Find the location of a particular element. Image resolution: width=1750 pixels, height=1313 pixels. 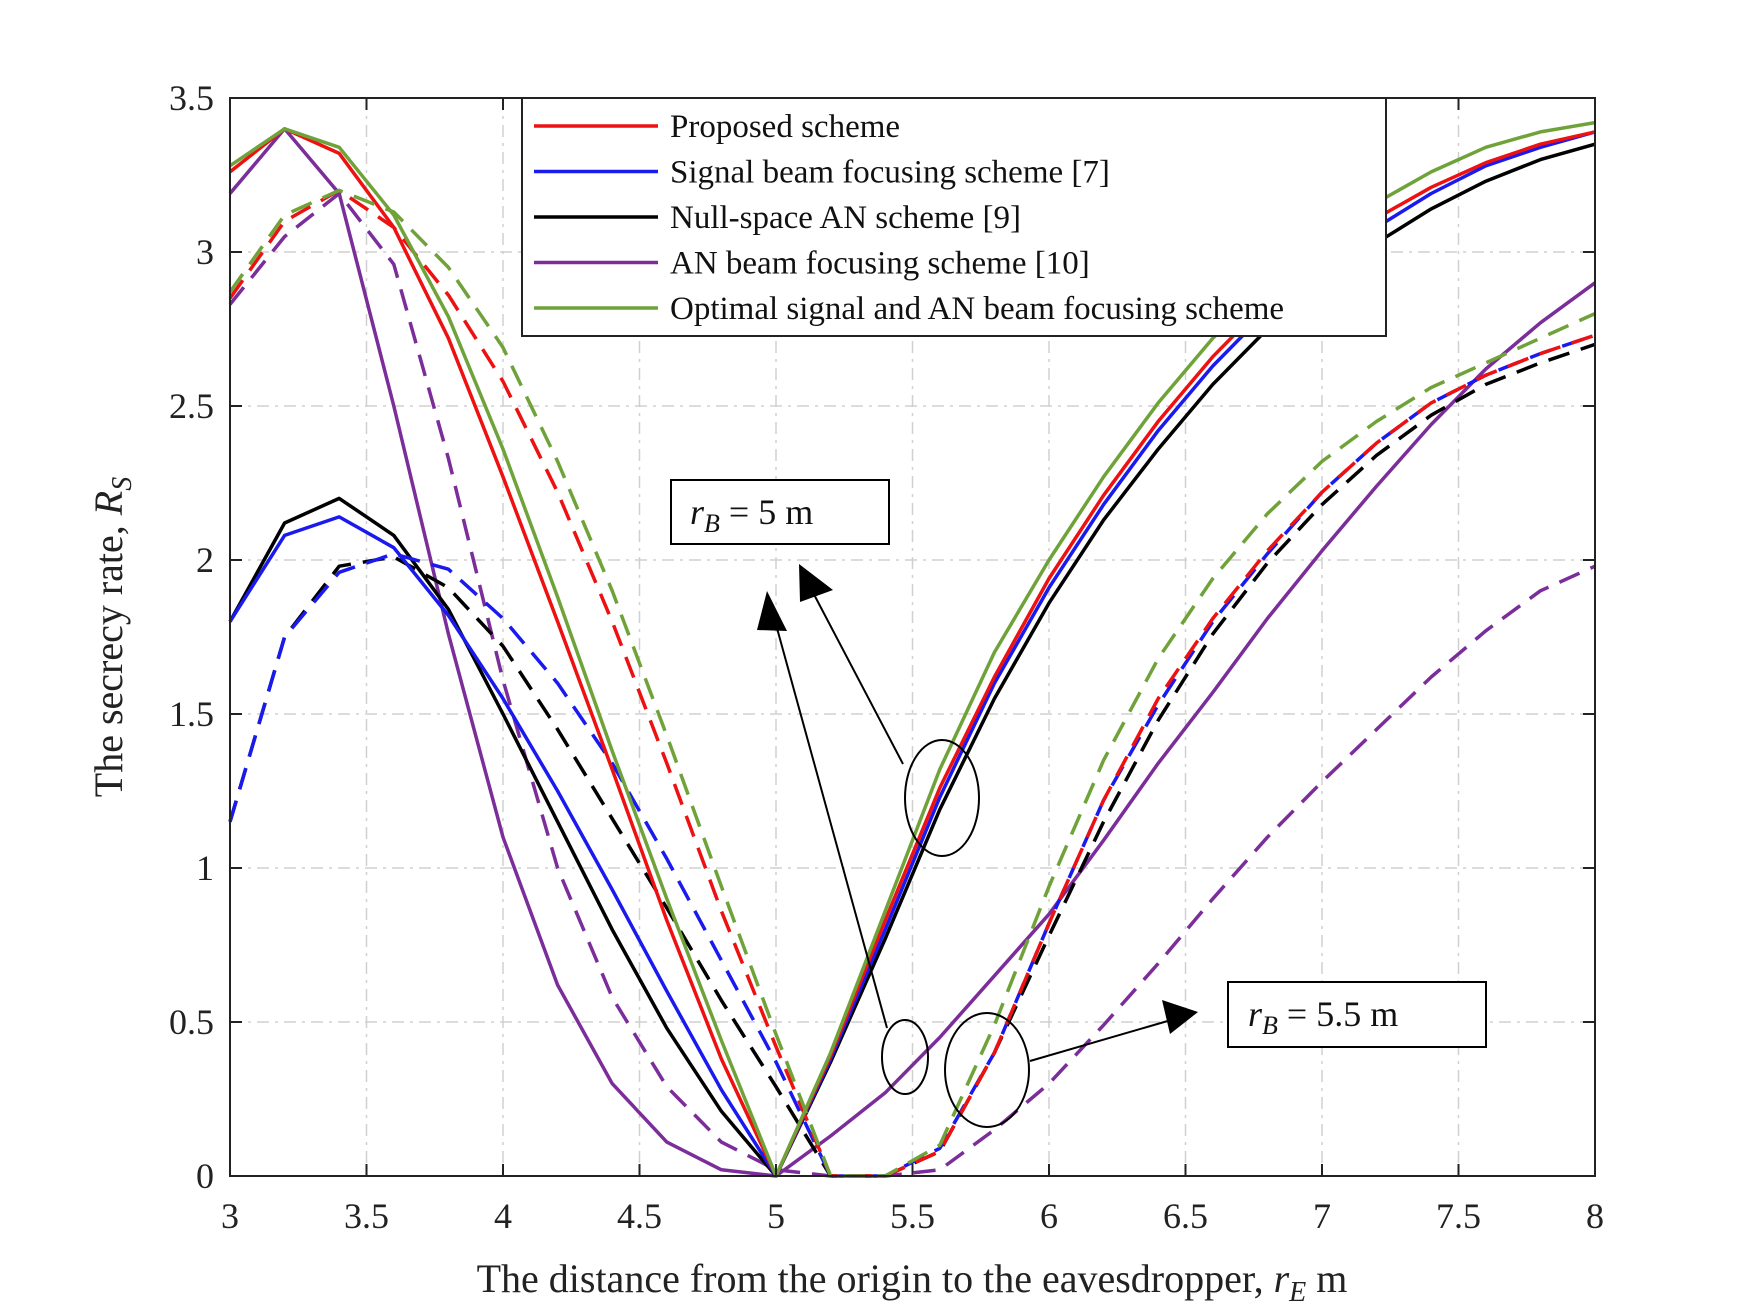

annotation-rb55-sub: B is located at coordinates (1270, 1025).